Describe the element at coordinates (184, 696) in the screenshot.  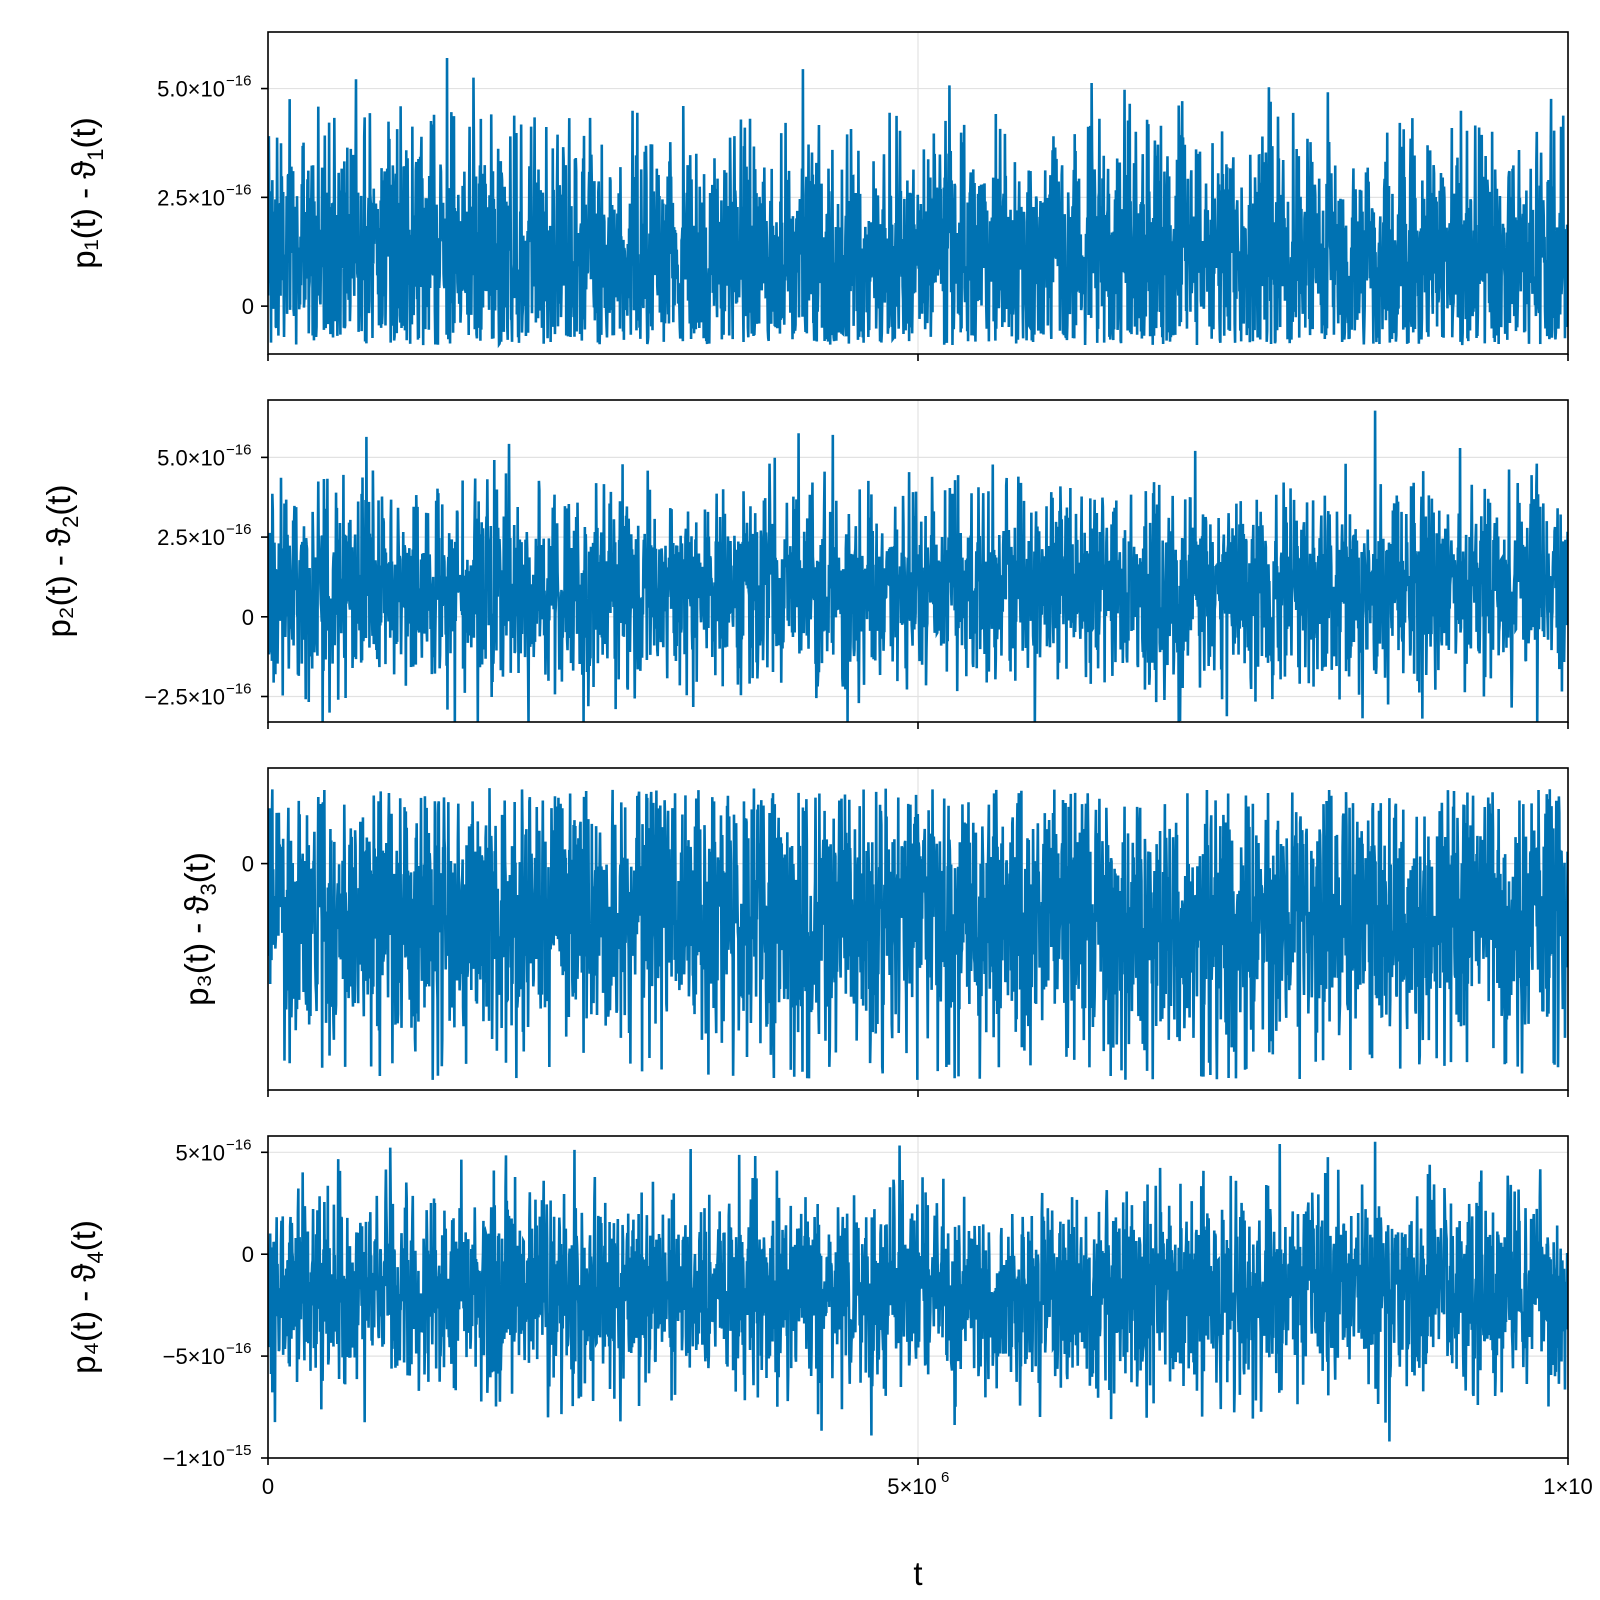
I see `y-tick-label: −2.5×10` at that location.